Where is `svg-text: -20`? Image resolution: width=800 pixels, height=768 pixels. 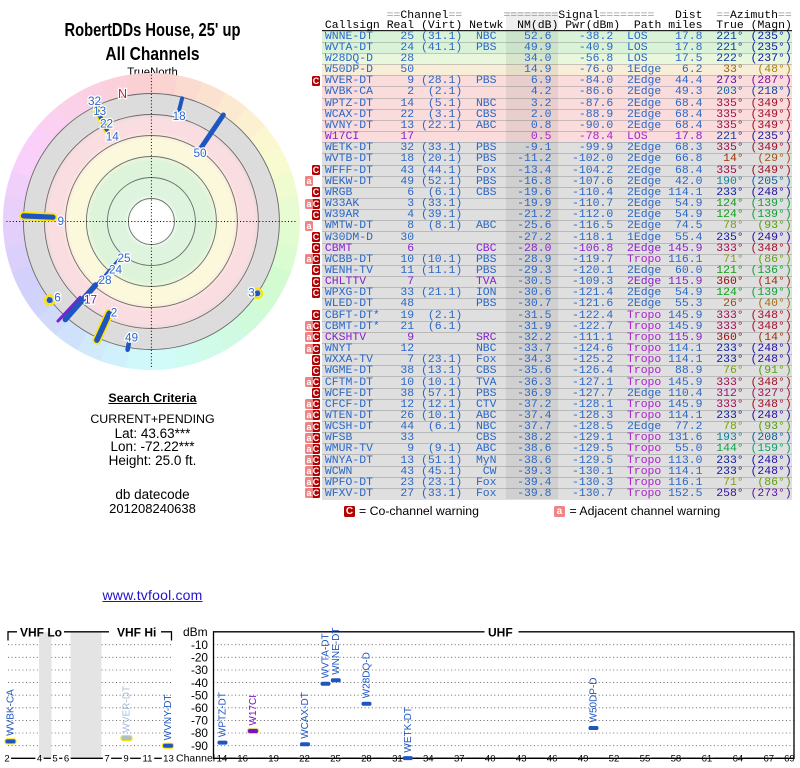 svg-text: -20 is located at coordinates (199, 658).